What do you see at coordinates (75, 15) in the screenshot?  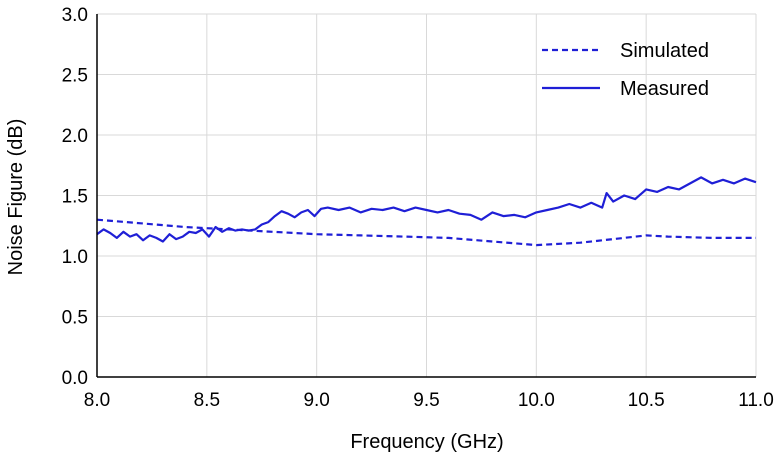 I see `y-tick-label: 3.0` at bounding box center [75, 15].